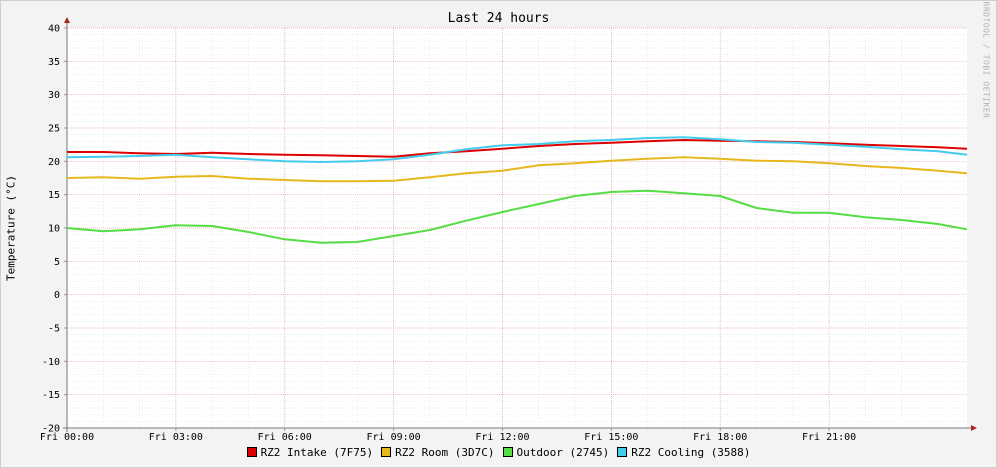 This screenshot has width=997, height=468. Describe the element at coordinates (394, 437) in the screenshot. I see `x-tick-label: Fri 09:00` at that location.